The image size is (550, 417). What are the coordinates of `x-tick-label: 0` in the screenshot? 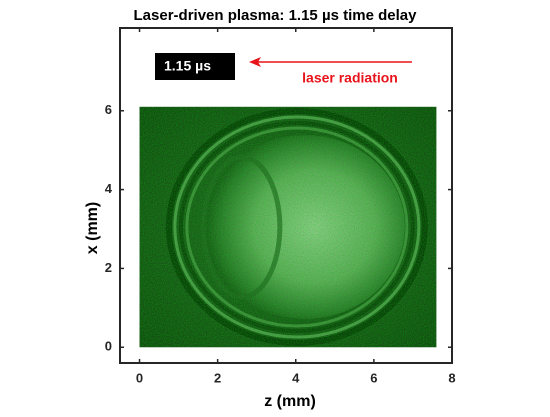 It's located at (139, 377).